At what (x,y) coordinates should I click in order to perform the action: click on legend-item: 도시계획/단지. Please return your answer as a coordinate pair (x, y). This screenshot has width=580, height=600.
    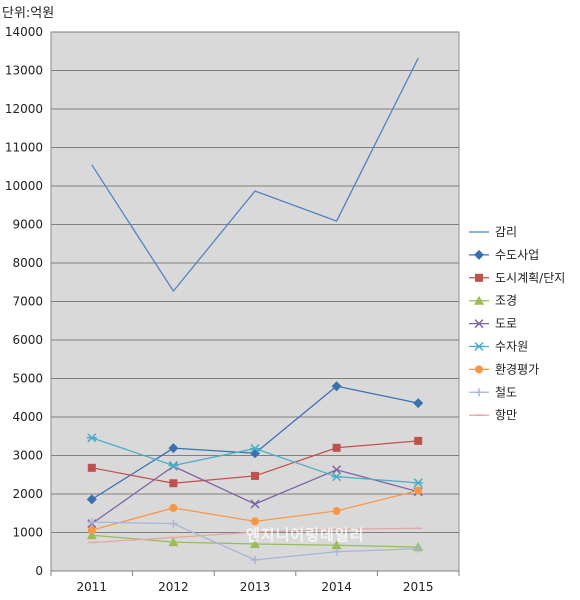
    Looking at the image, I should click on (517, 278).